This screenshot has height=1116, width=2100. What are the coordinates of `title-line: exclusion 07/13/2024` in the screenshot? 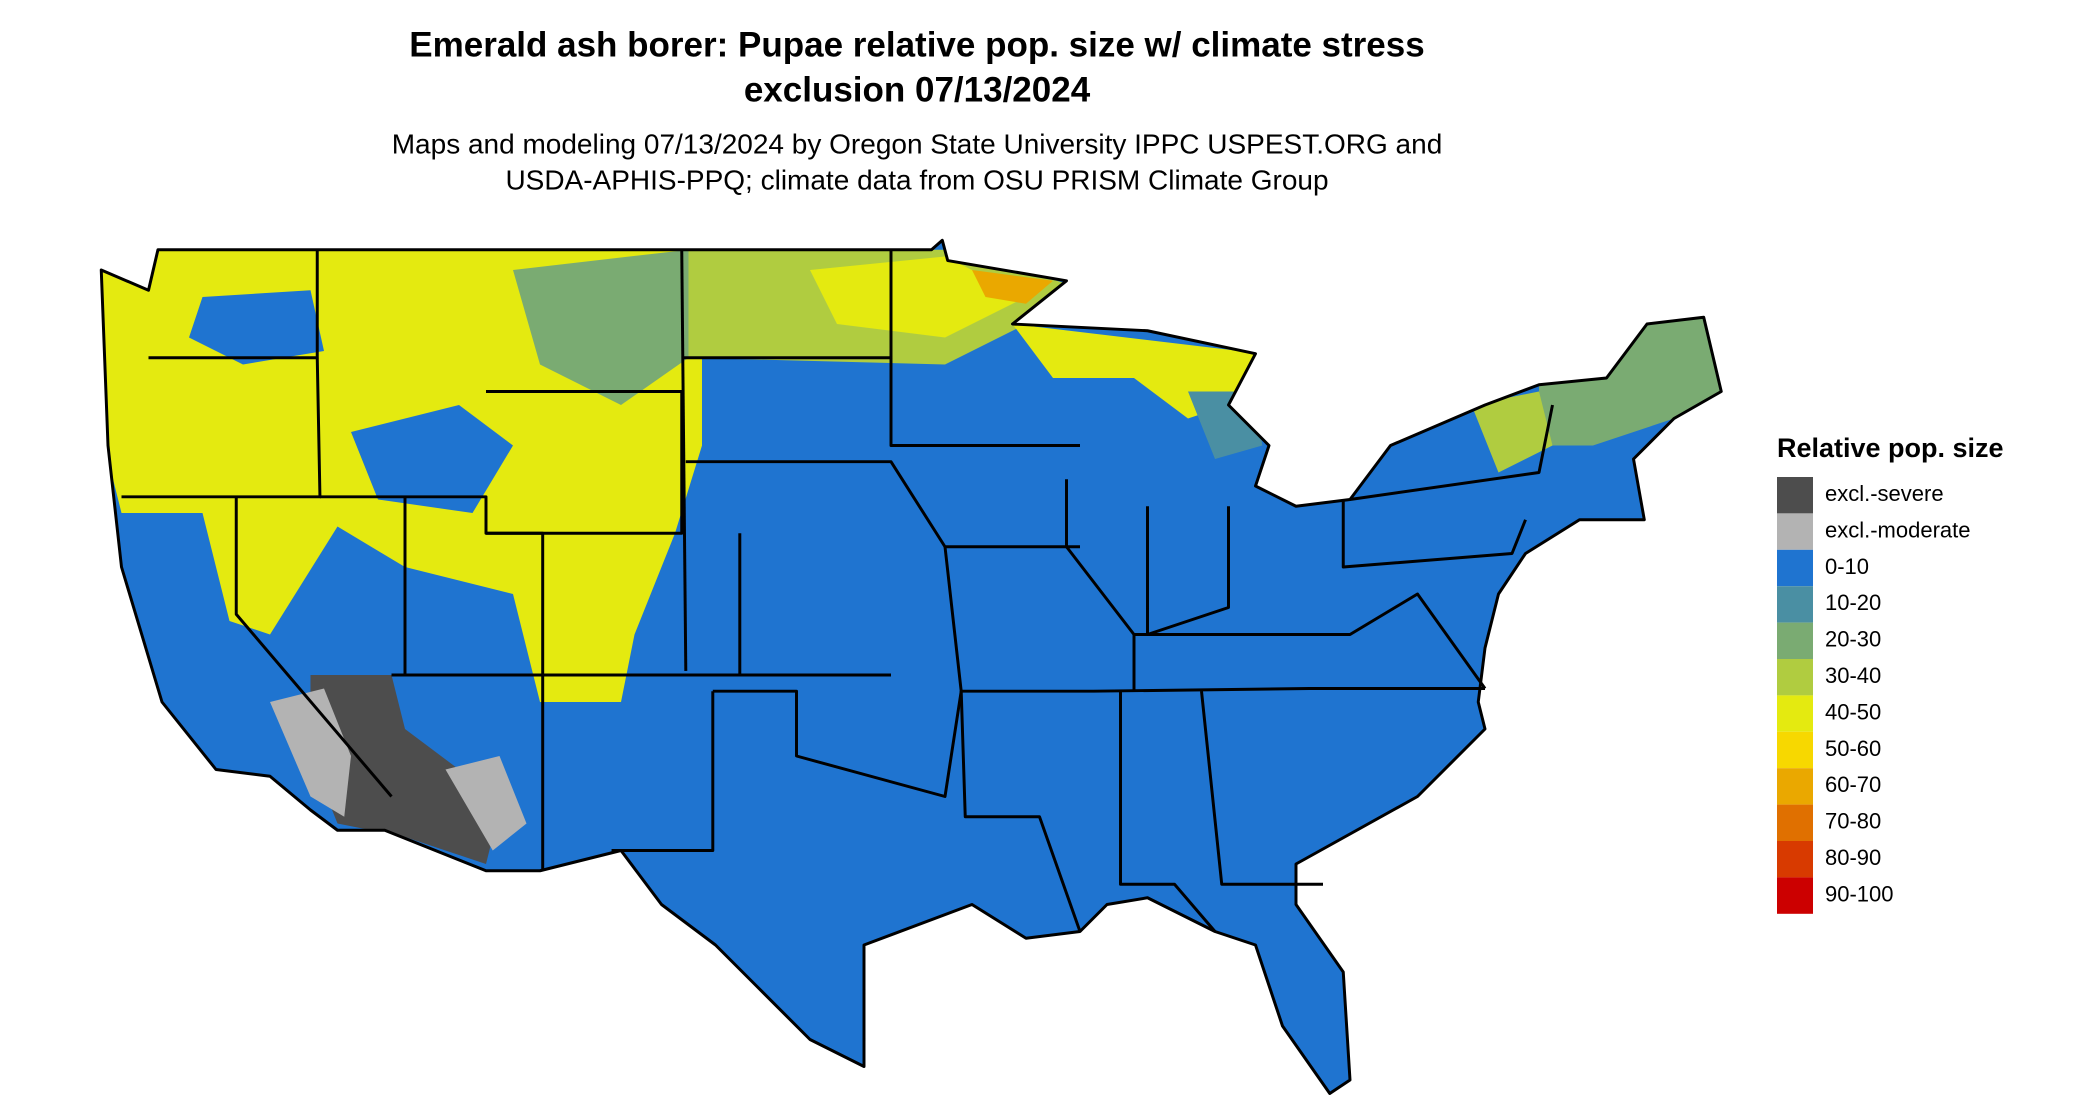 It's located at (917, 89).